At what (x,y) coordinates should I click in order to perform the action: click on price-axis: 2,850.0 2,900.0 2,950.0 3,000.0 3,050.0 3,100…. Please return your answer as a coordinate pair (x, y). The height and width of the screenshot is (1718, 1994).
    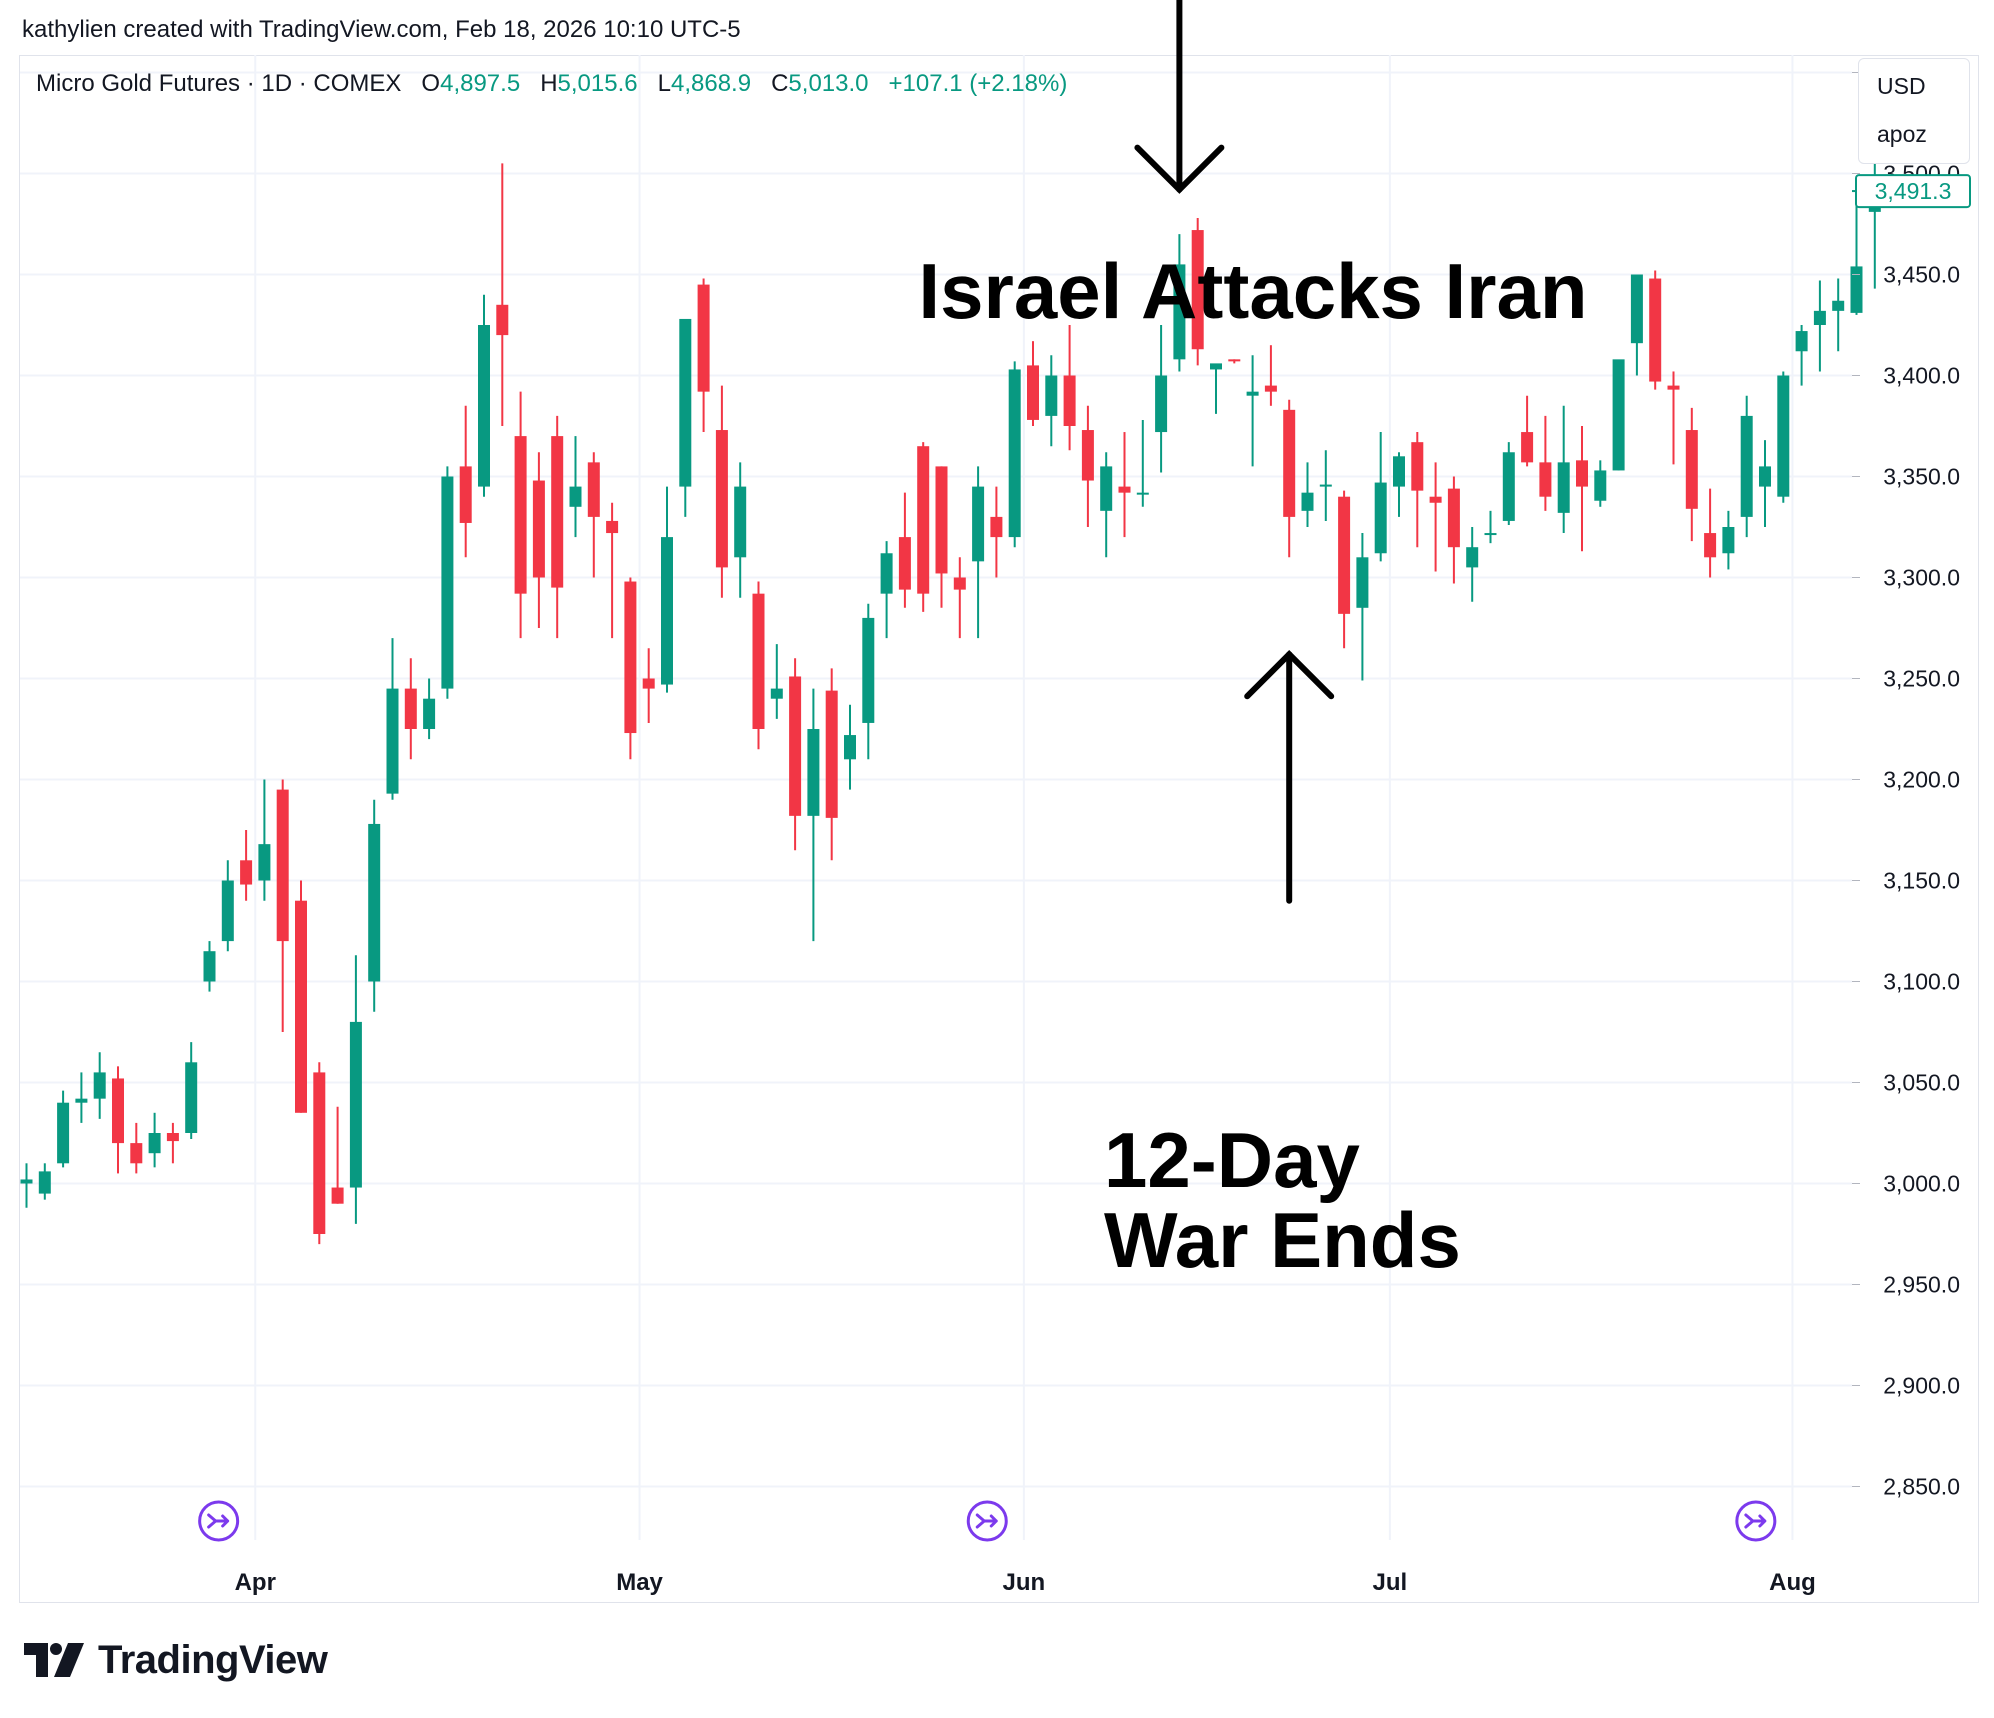
    Looking at the image, I should click on (1911, 780).